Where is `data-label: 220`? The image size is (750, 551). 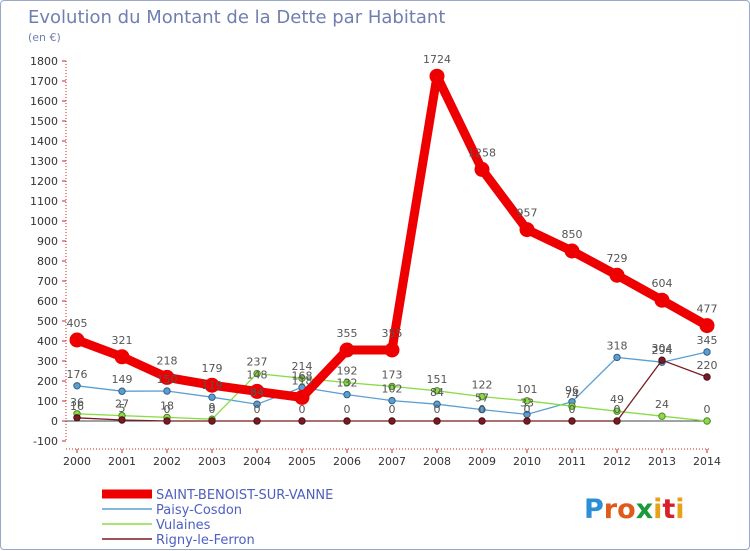
data-label: 220 is located at coordinates (707, 365).